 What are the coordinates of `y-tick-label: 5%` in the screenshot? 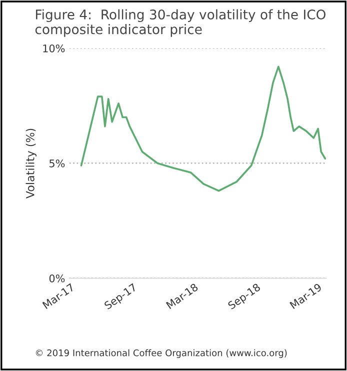 It's located at (57, 163).